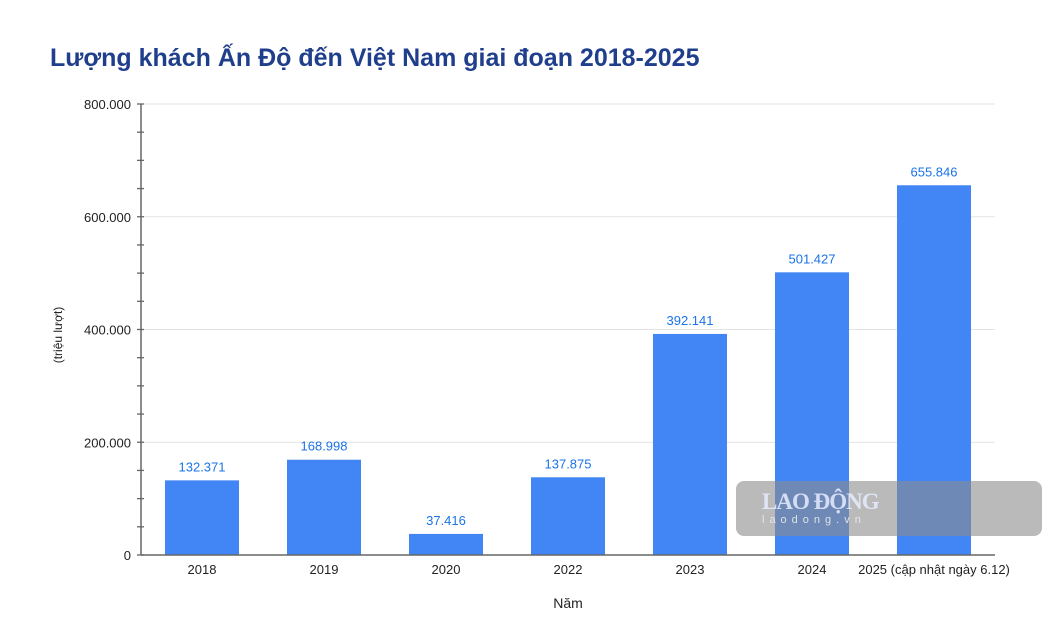 Image resolution: width=1043 pixels, height=638 pixels. Describe the element at coordinates (107, 330) in the screenshot. I see `y-tick-label: 400.000` at that location.